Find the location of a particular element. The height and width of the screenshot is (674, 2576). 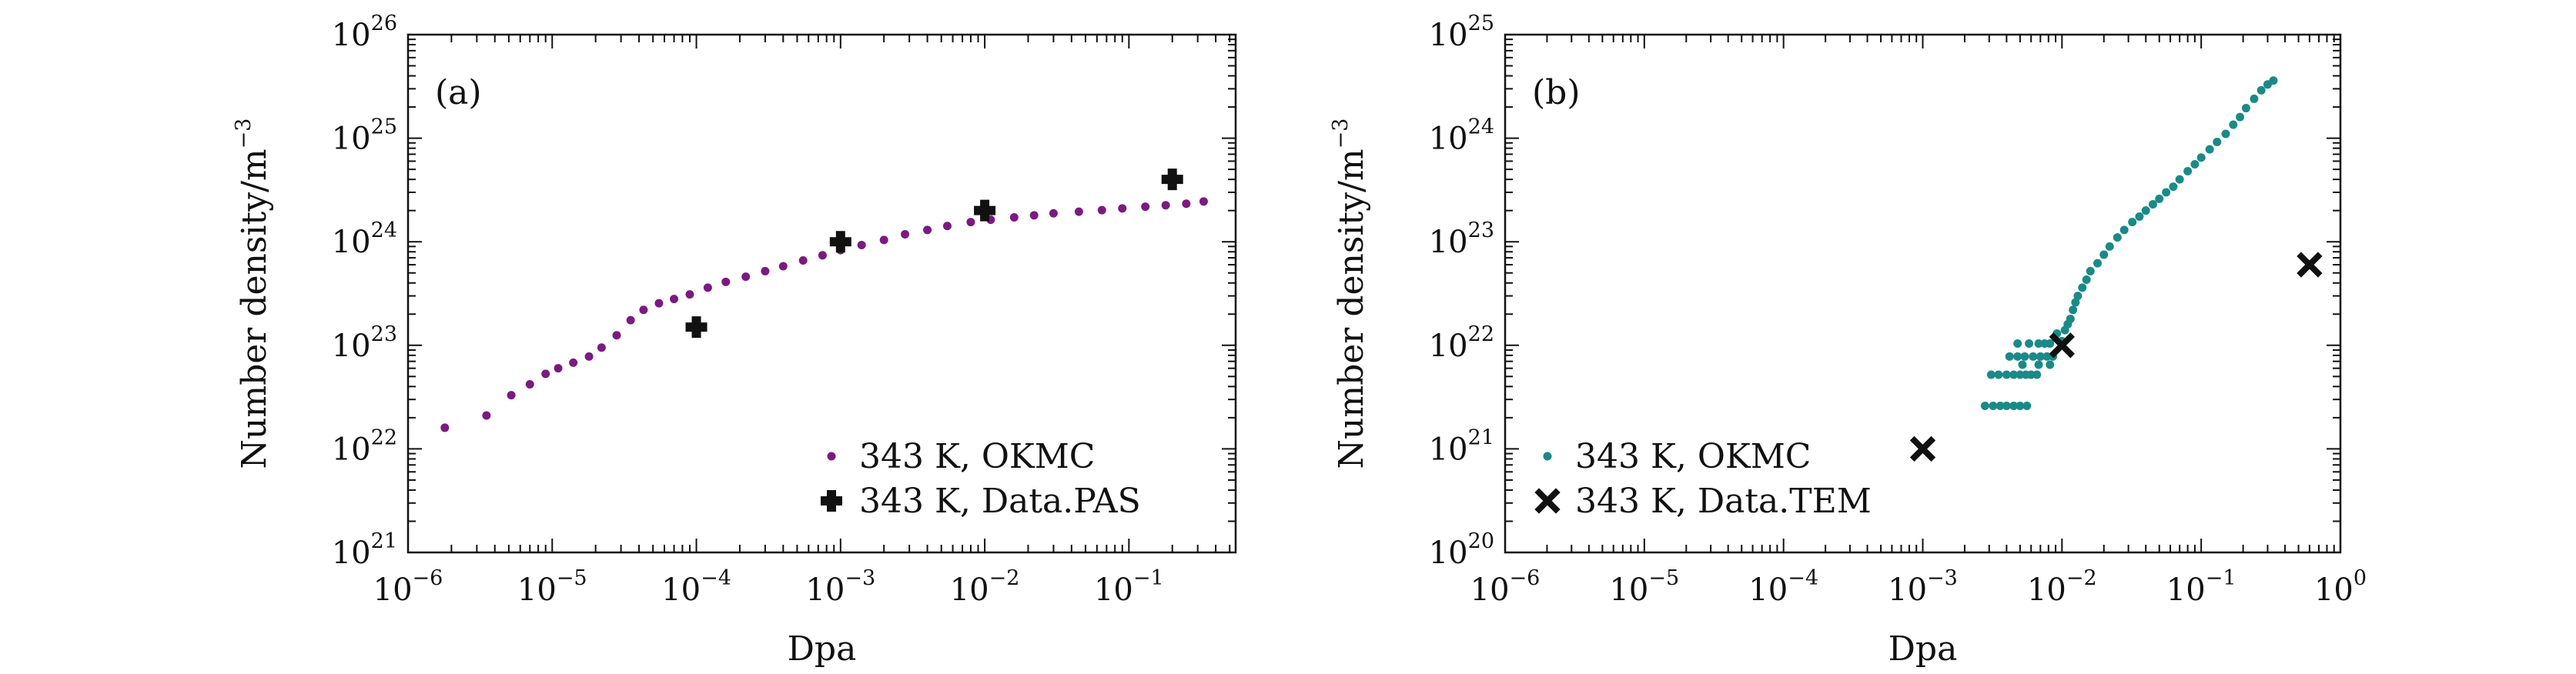

y-tick-label: 1022 is located at coordinates (365, 446).